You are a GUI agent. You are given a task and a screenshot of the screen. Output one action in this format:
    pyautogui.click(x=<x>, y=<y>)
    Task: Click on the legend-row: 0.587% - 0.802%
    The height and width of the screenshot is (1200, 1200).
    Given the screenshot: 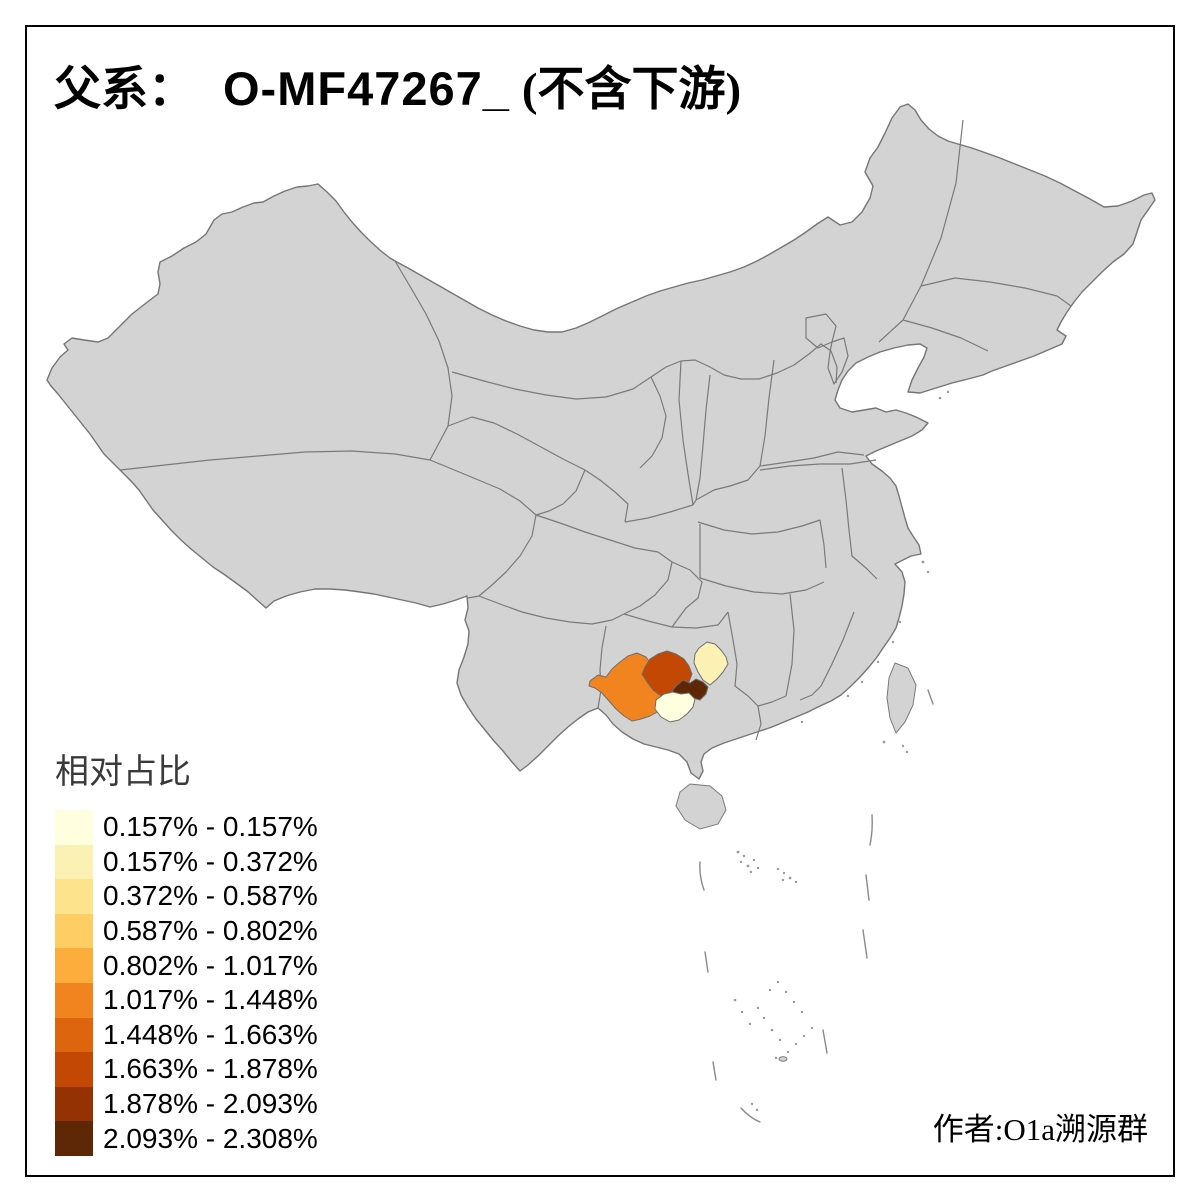 What is the action you would take?
    pyautogui.click(x=186, y=931)
    